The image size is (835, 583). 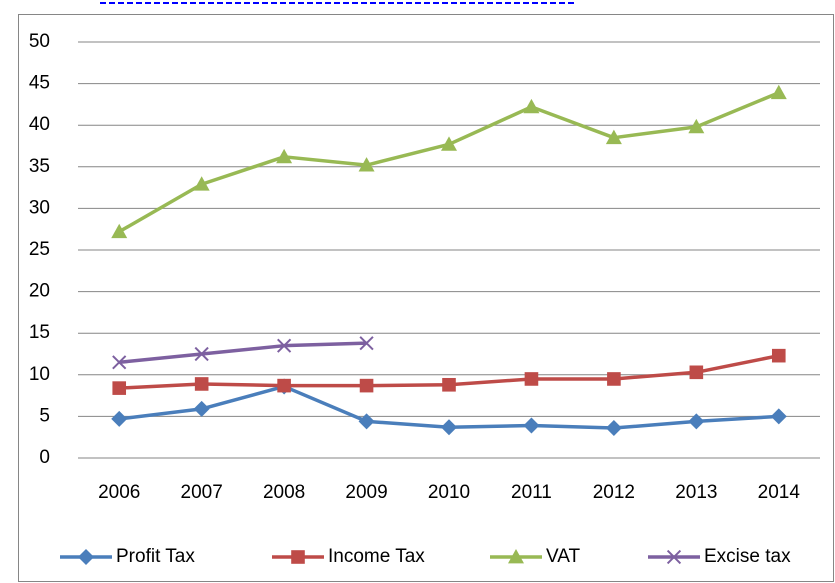 What do you see at coordinates (202, 492) in the screenshot?
I see `x-tick-label: 2007` at bounding box center [202, 492].